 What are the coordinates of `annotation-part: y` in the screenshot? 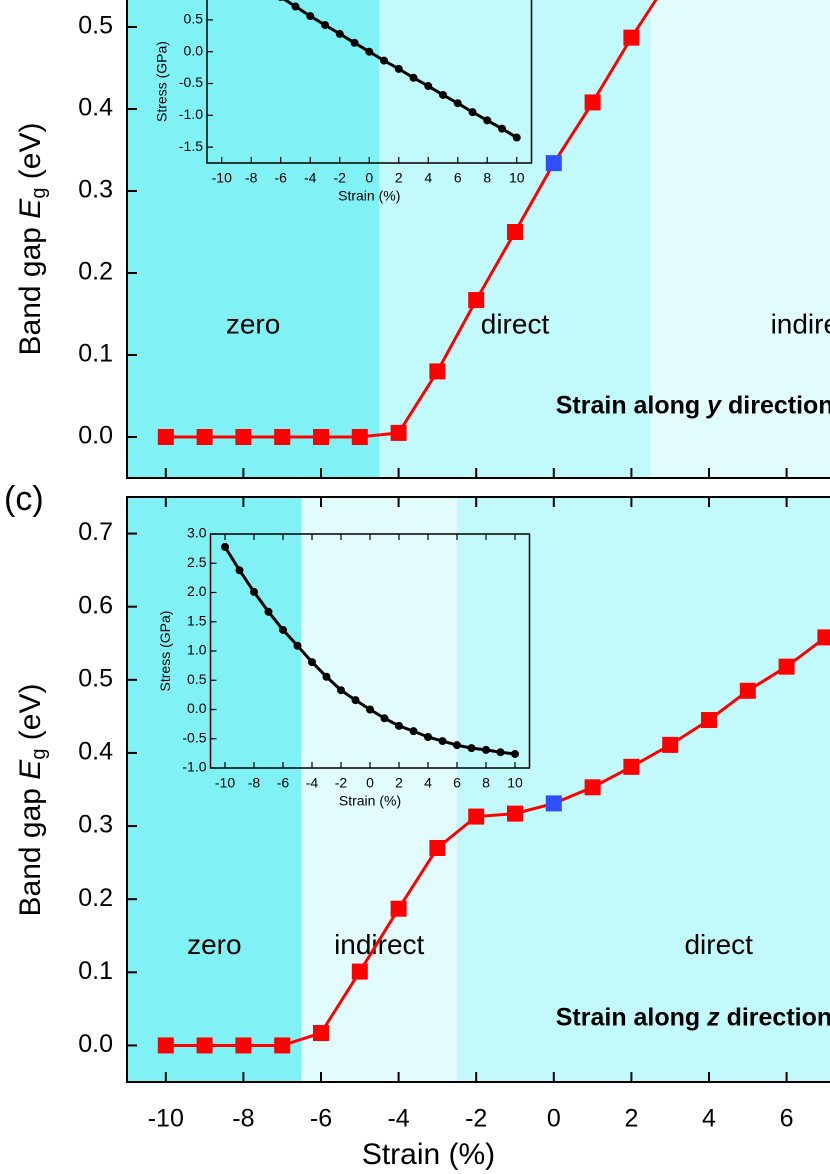 It's located at (713, 405).